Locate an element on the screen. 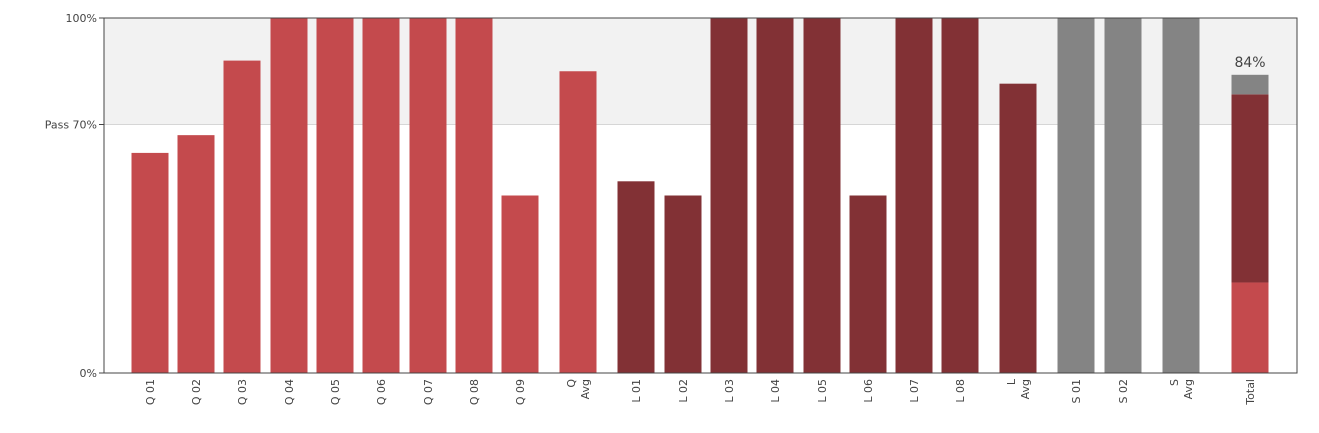 The width and height of the screenshot is (1319, 433). x-tick-label: Q 02 is located at coordinates (196, 392).